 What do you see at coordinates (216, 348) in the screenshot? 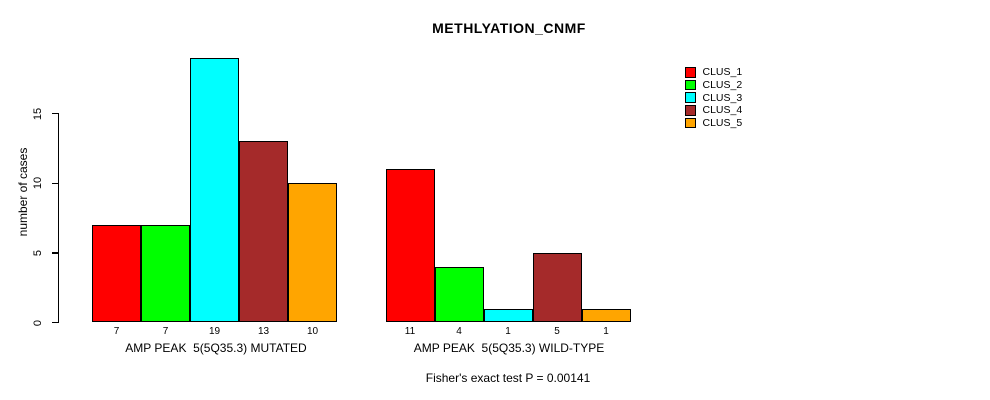
I see `x-group-label-mutated: AMP PEAK 5(5Q35.3) MUTATED` at bounding box center [216, 348].